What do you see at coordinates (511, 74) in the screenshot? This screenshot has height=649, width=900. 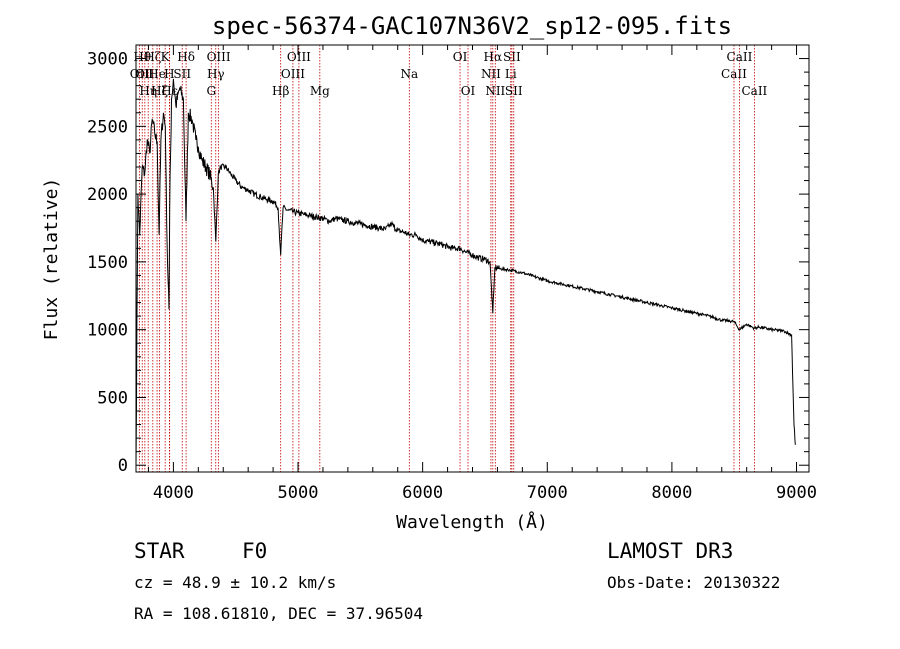 I see `line-label: Li` at bounding box center [511, 74].